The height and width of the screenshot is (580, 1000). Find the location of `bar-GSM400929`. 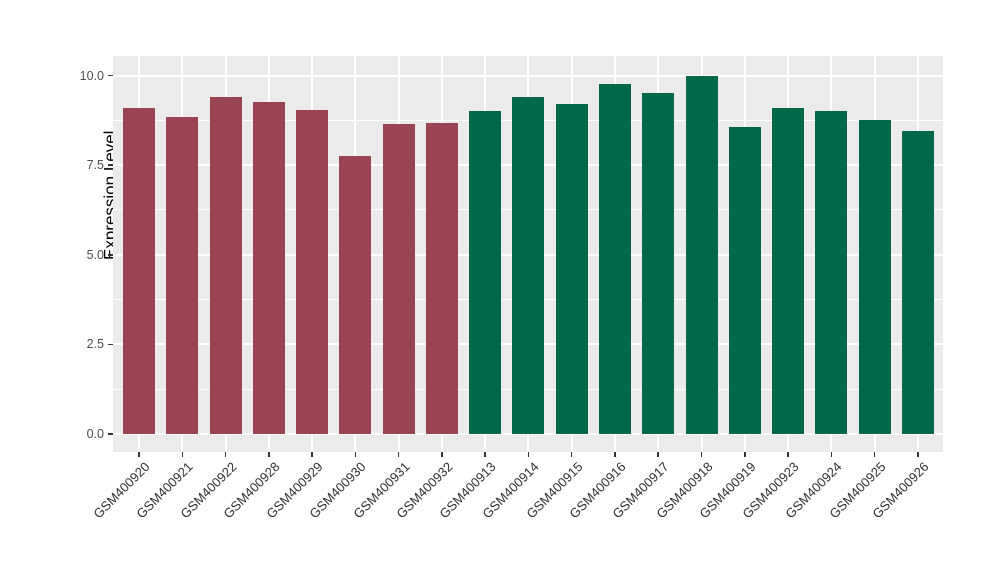

bar-GSM400929 is located at coordinates (312, 271).